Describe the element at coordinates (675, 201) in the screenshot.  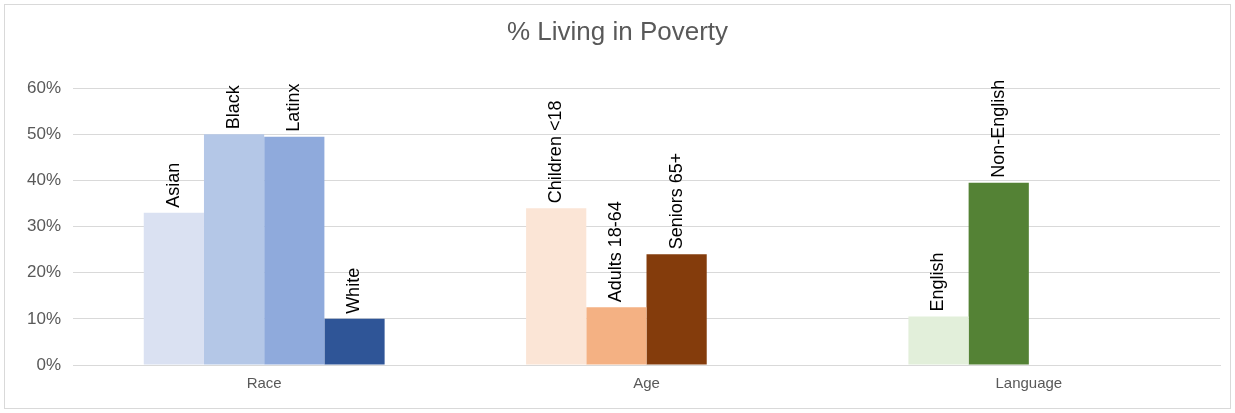
I see `text: Seniors 65+` at that location.